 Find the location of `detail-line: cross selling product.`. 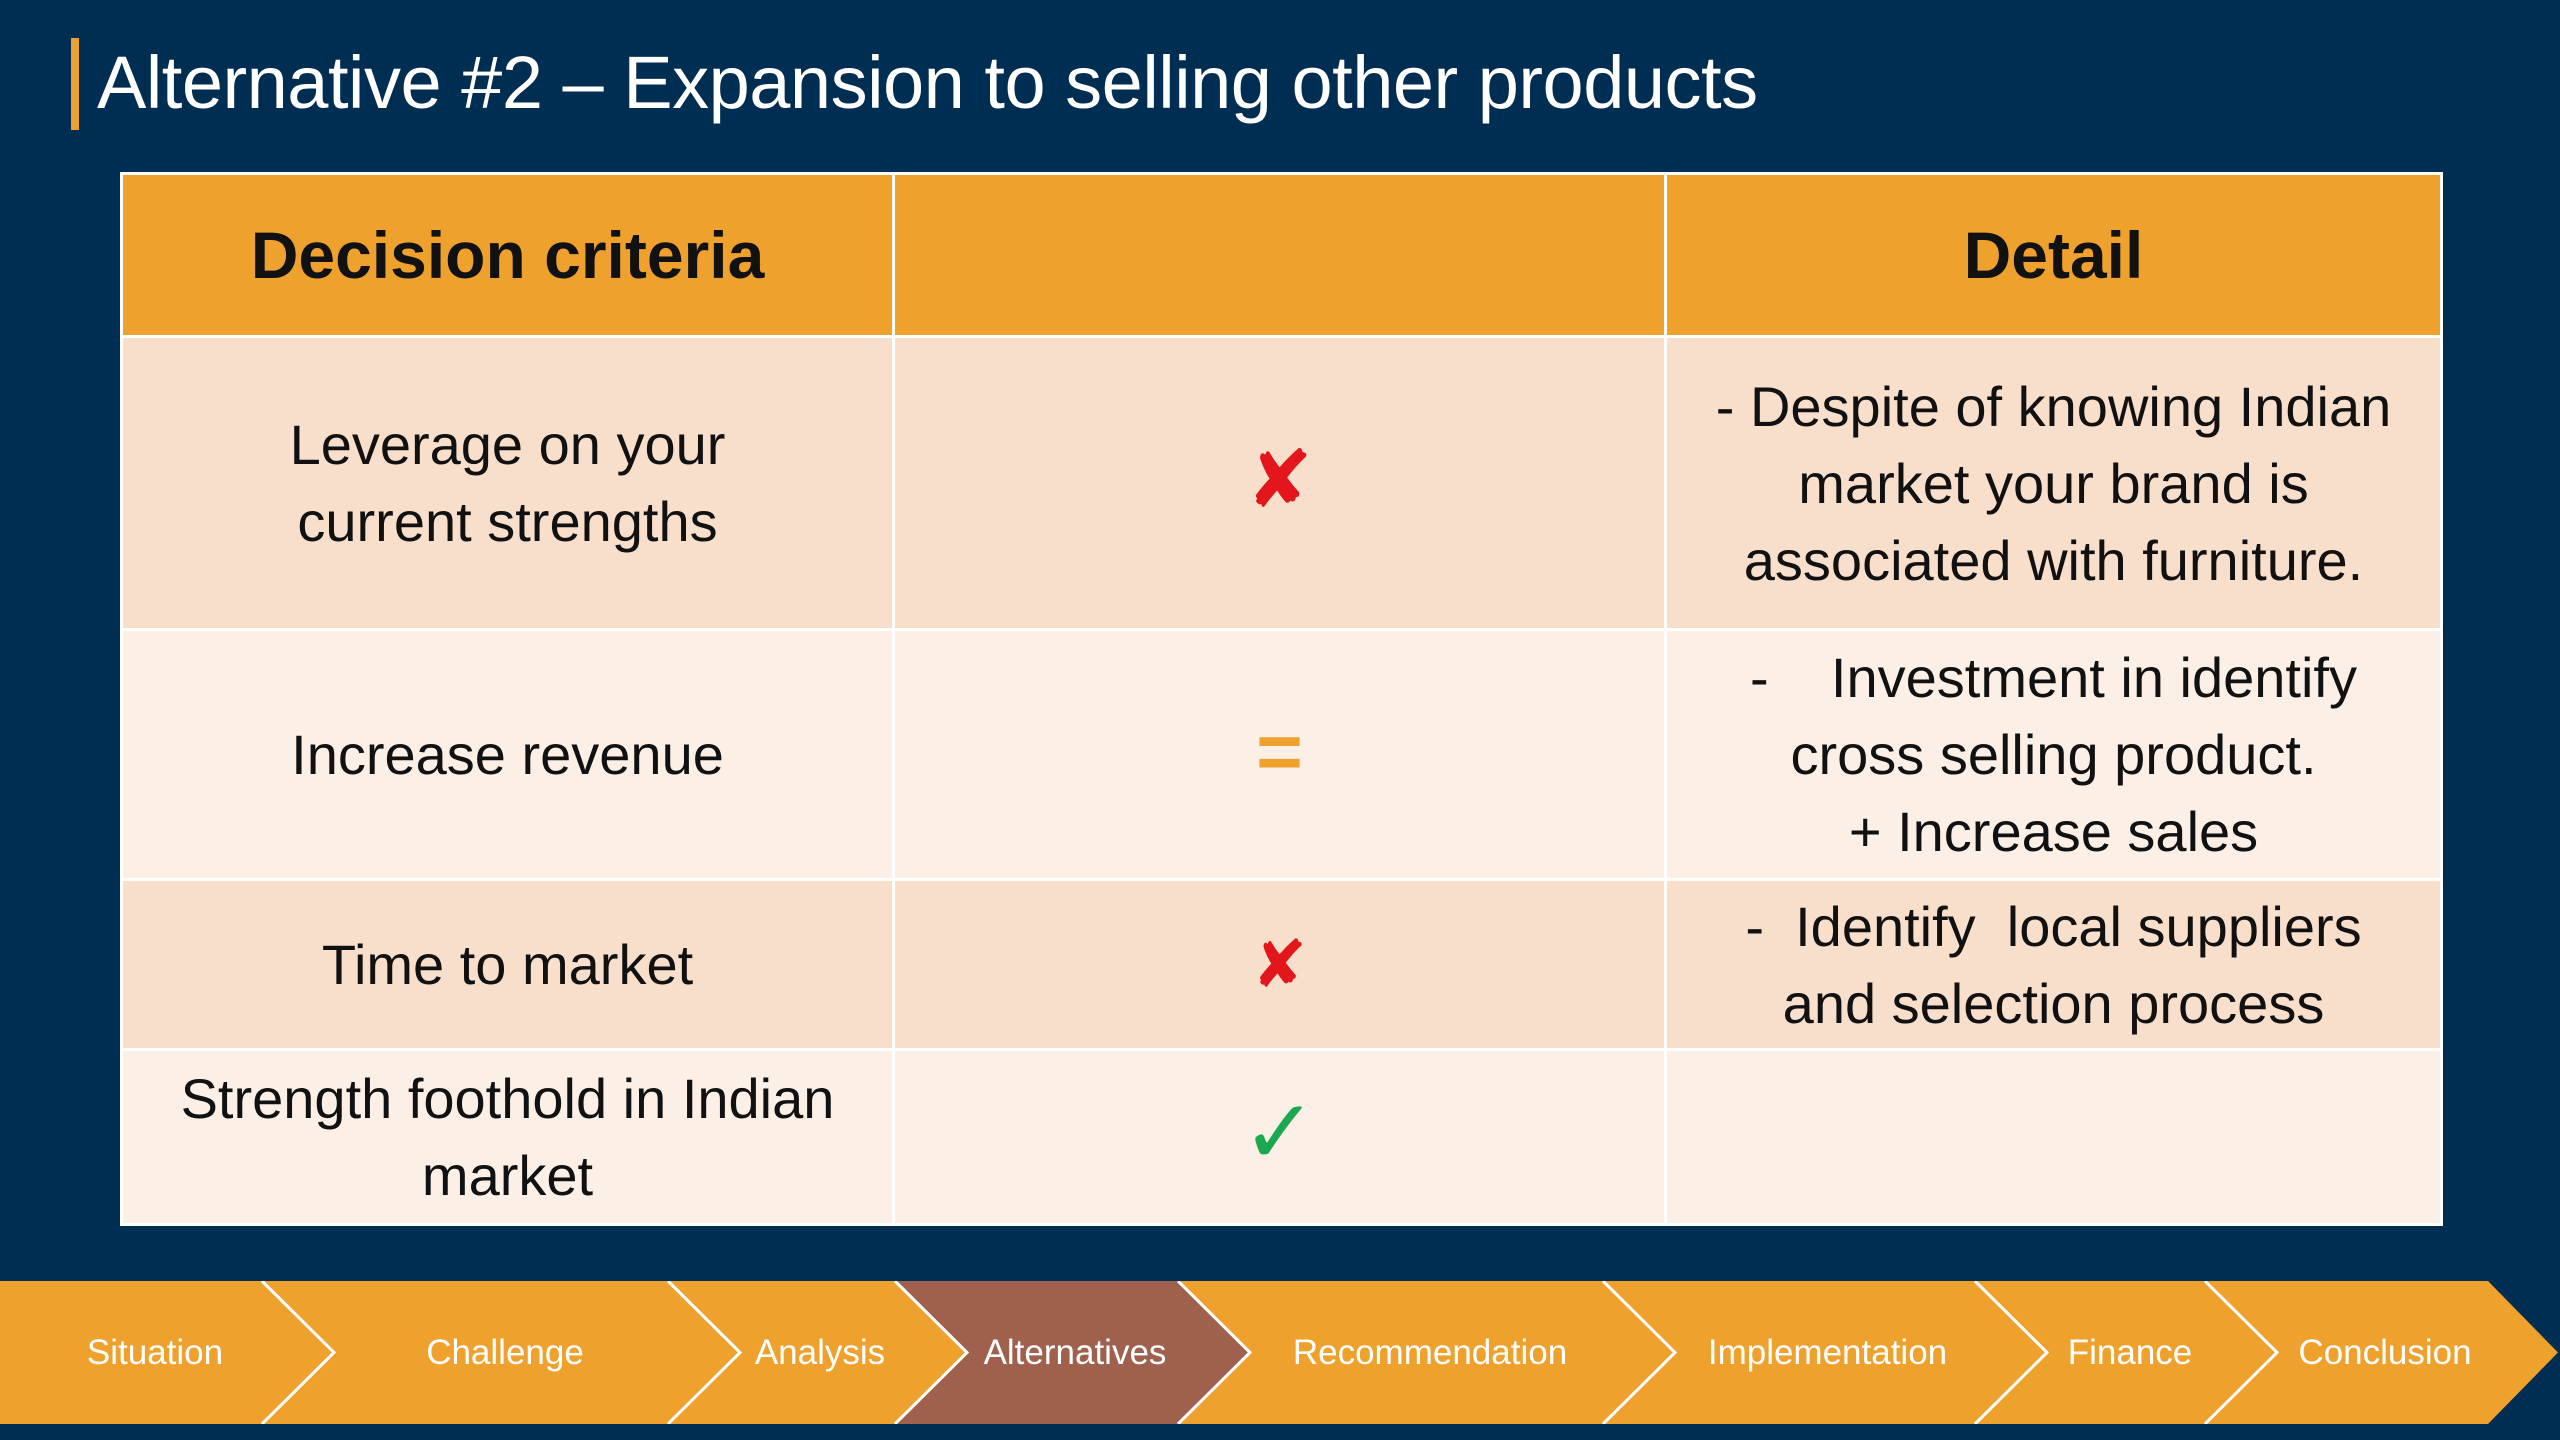

detail-line: cross selling product. is located at coordinates (2053, 754).